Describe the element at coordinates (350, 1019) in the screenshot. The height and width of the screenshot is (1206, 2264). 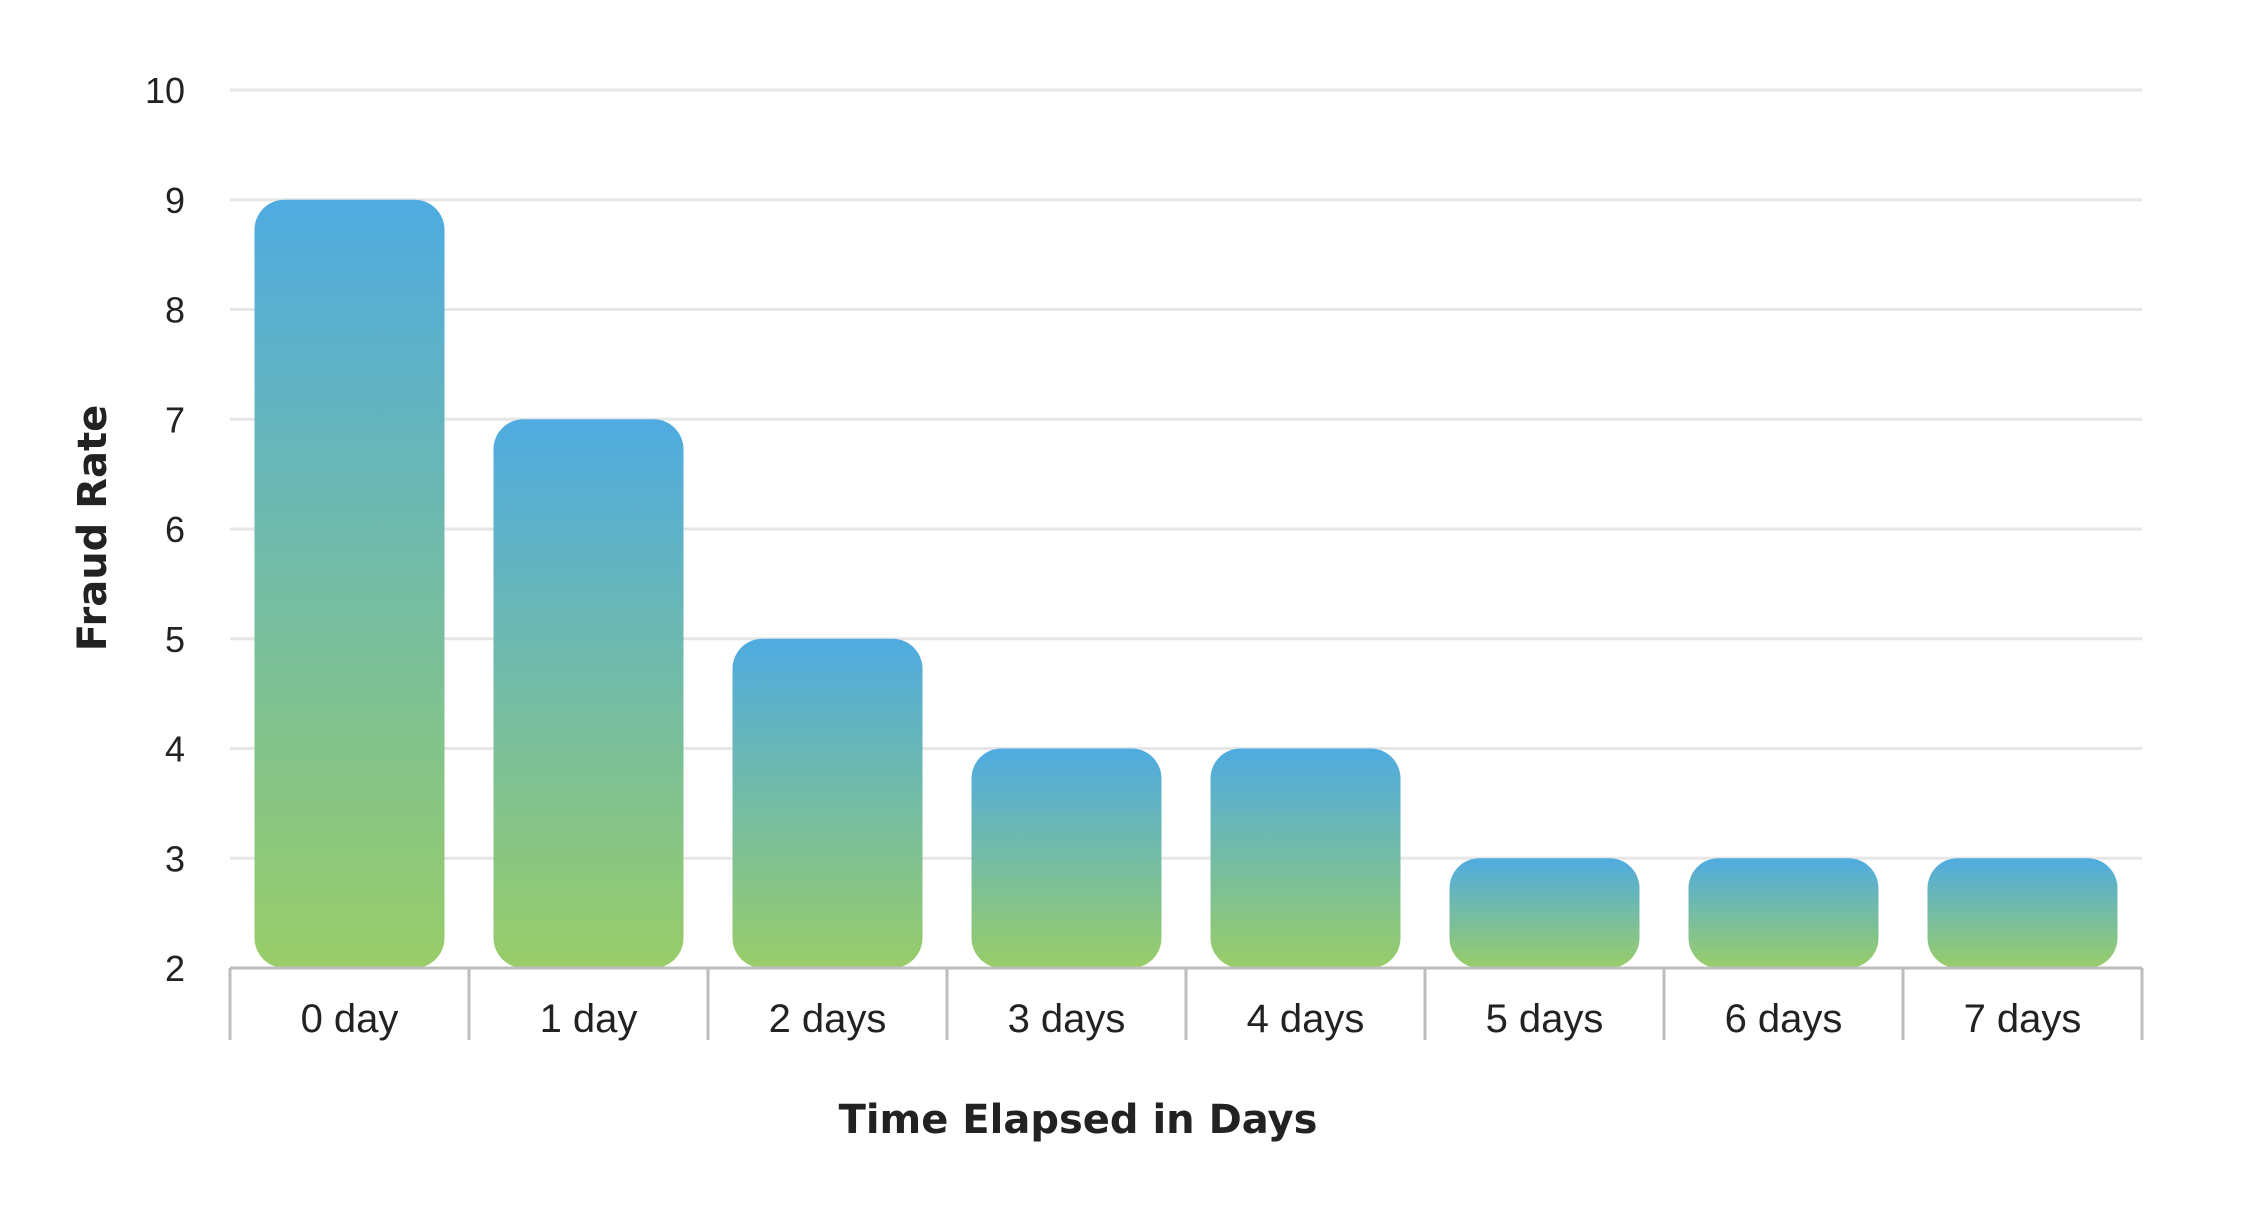
I see `x-tick-label: 0 day` at that location.